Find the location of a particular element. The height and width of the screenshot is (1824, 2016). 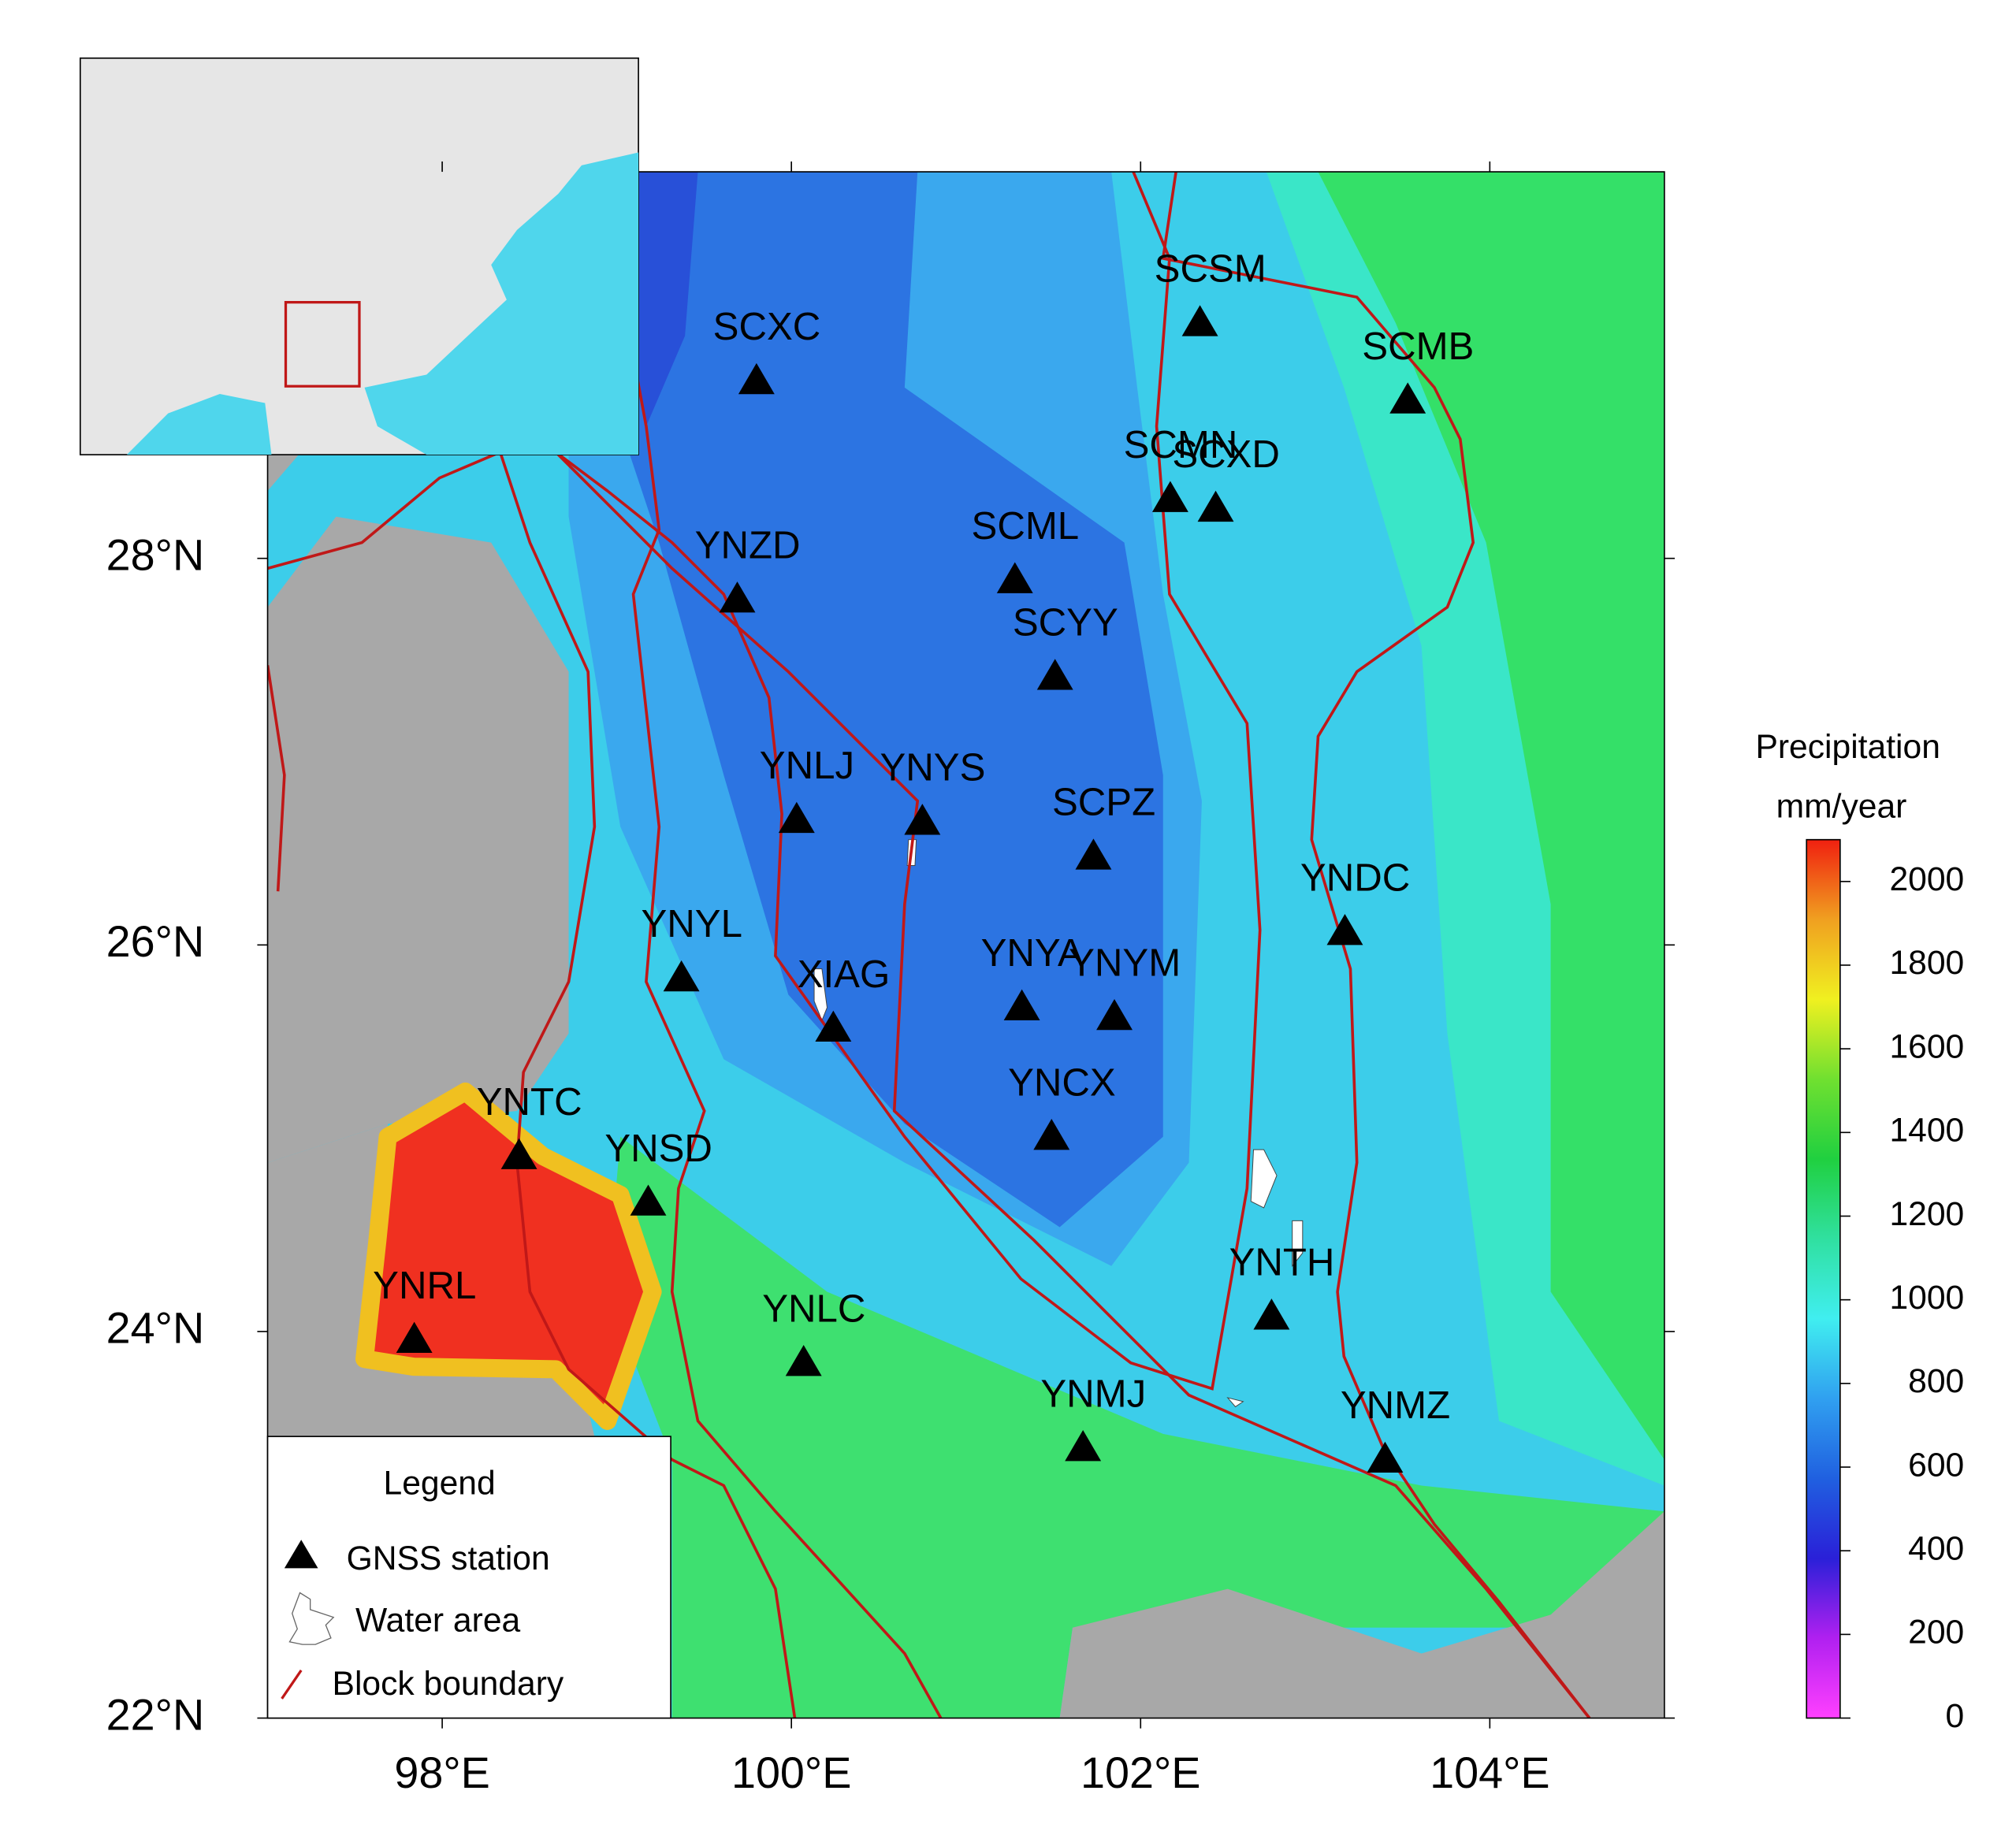

colorbar-tick-label: 1200 is located at coordinates (1926, 1214).